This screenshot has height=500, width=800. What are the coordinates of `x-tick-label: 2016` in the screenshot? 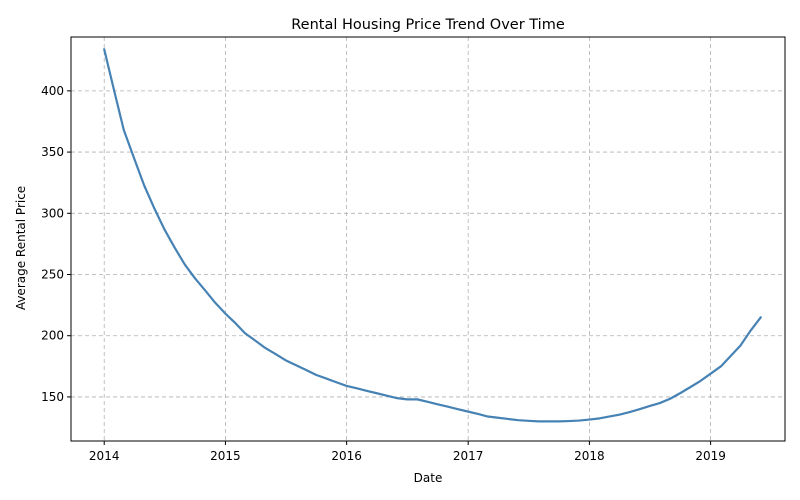 It's located at (346, 456).